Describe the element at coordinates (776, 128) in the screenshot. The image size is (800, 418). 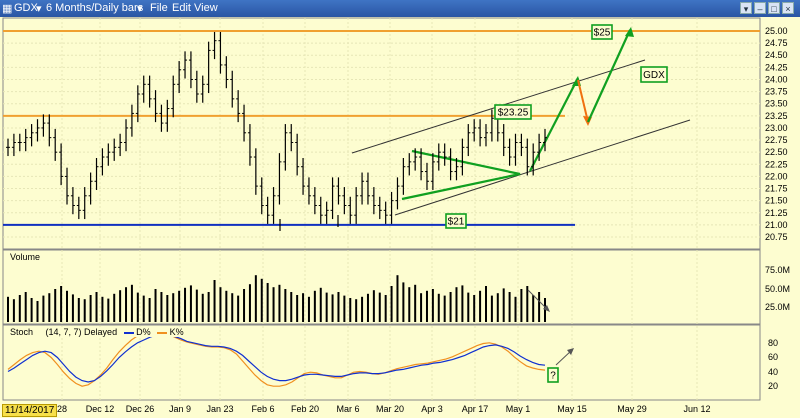
I see `price-tick-label: 23.00` at that location.